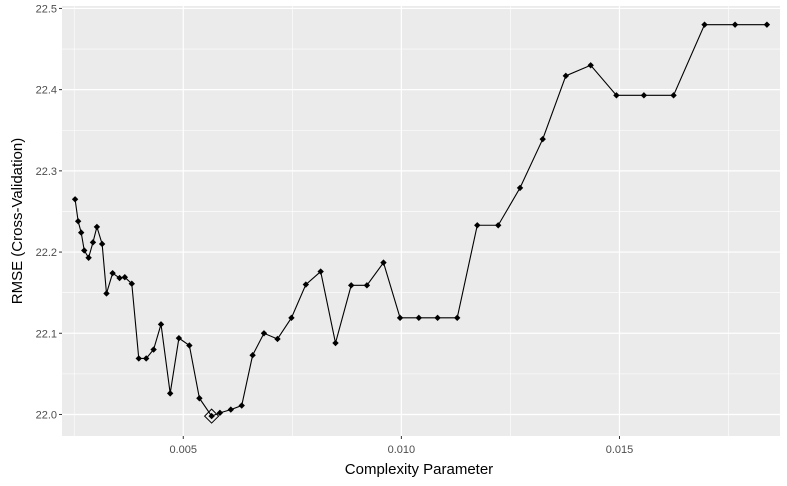  What do you see at coordinates (402, 450) in the screenshot?
I see `x-tick-label: 0.010` at bounding box center [402, 450].